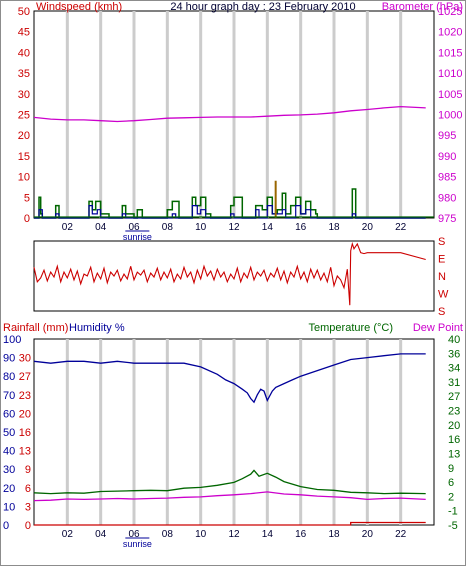 This screenshot has height=572, width=466. What do you see at coordinates (9, 507) in the screenshot?
I see `y-tick-label-humidity: 10` at bounding box center [9, 507].